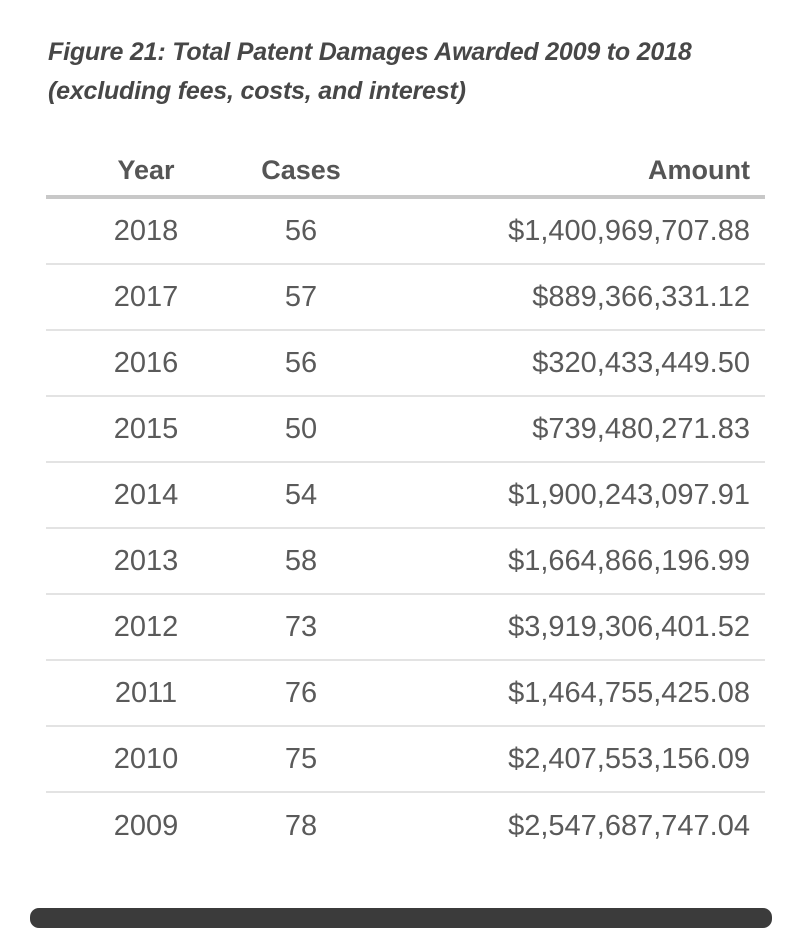 The width and height of the screenshot is (802, 928). Describe the element at coordinates (301, 170) in the screenshot. I see `column-header-cases: Cases` at that location.